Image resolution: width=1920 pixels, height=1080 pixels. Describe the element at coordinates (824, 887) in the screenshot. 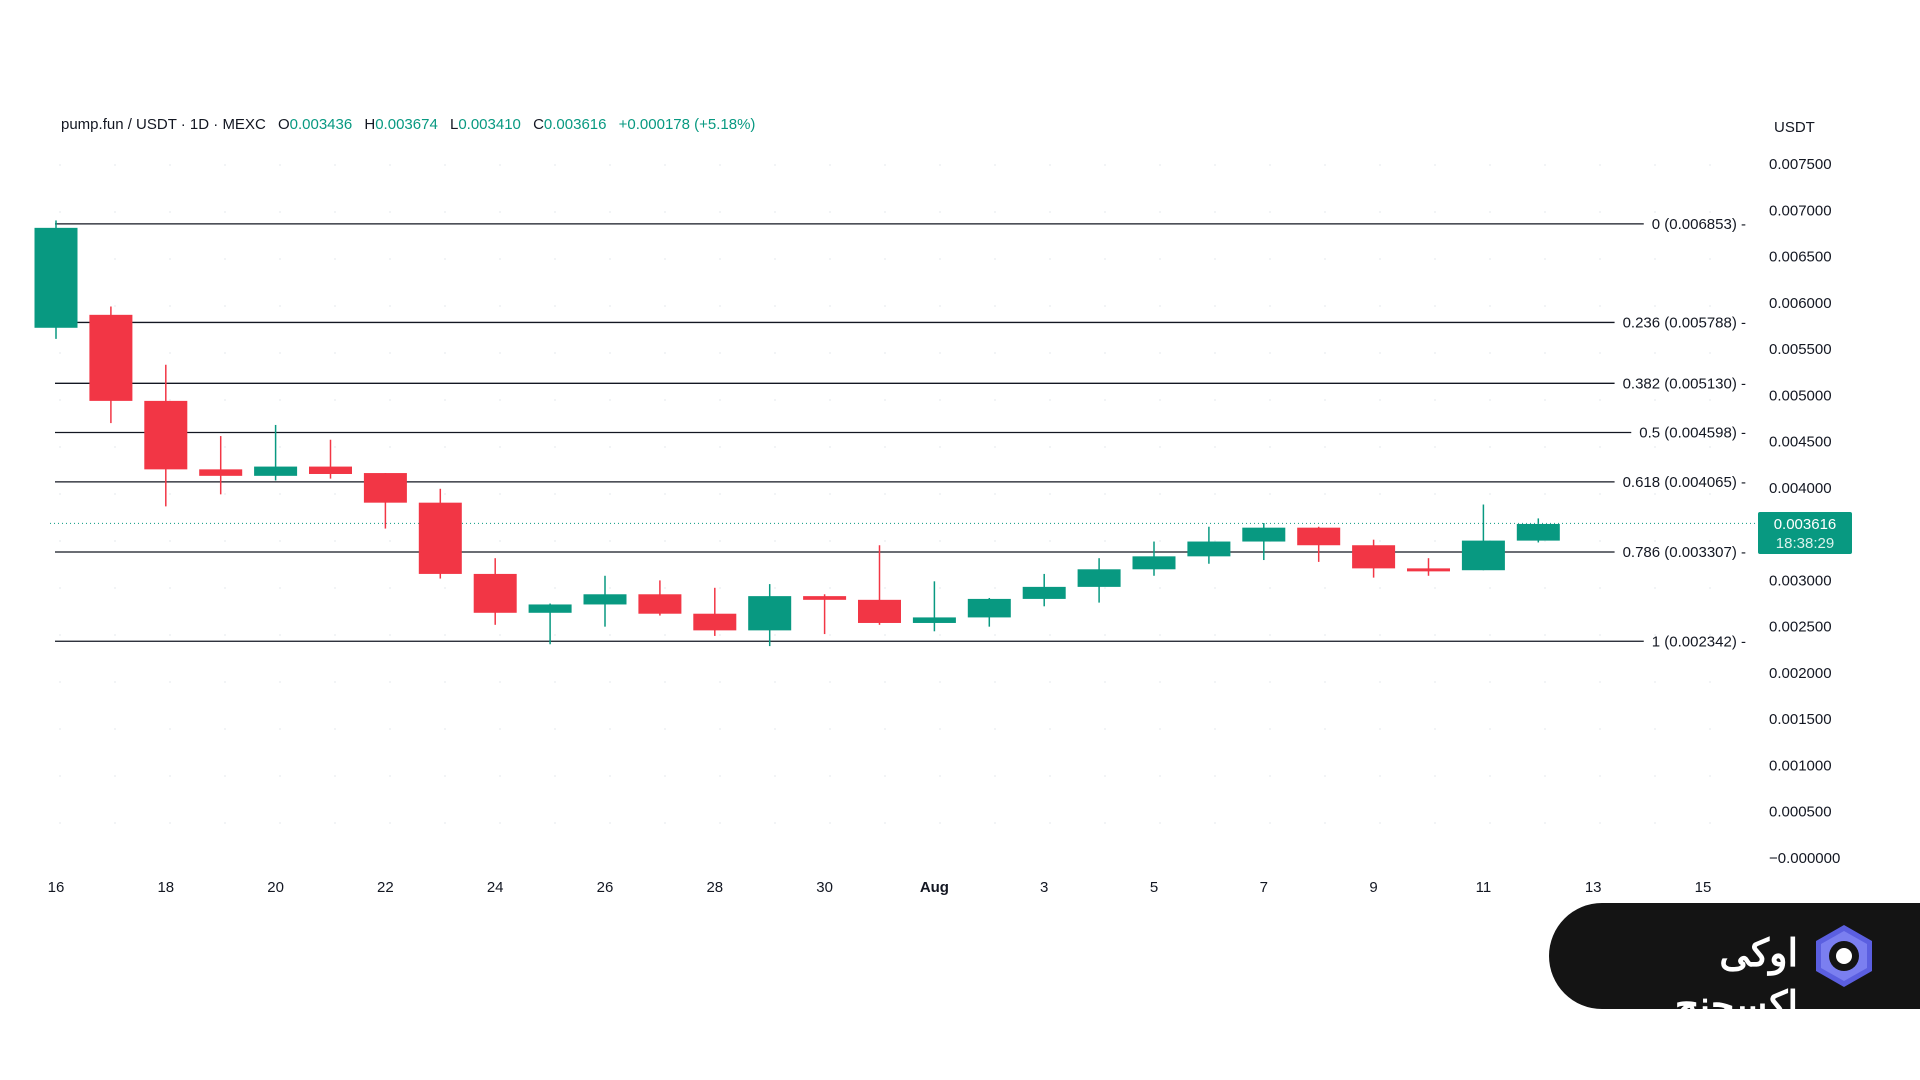

I see `x-tick-label: 30` at that location.